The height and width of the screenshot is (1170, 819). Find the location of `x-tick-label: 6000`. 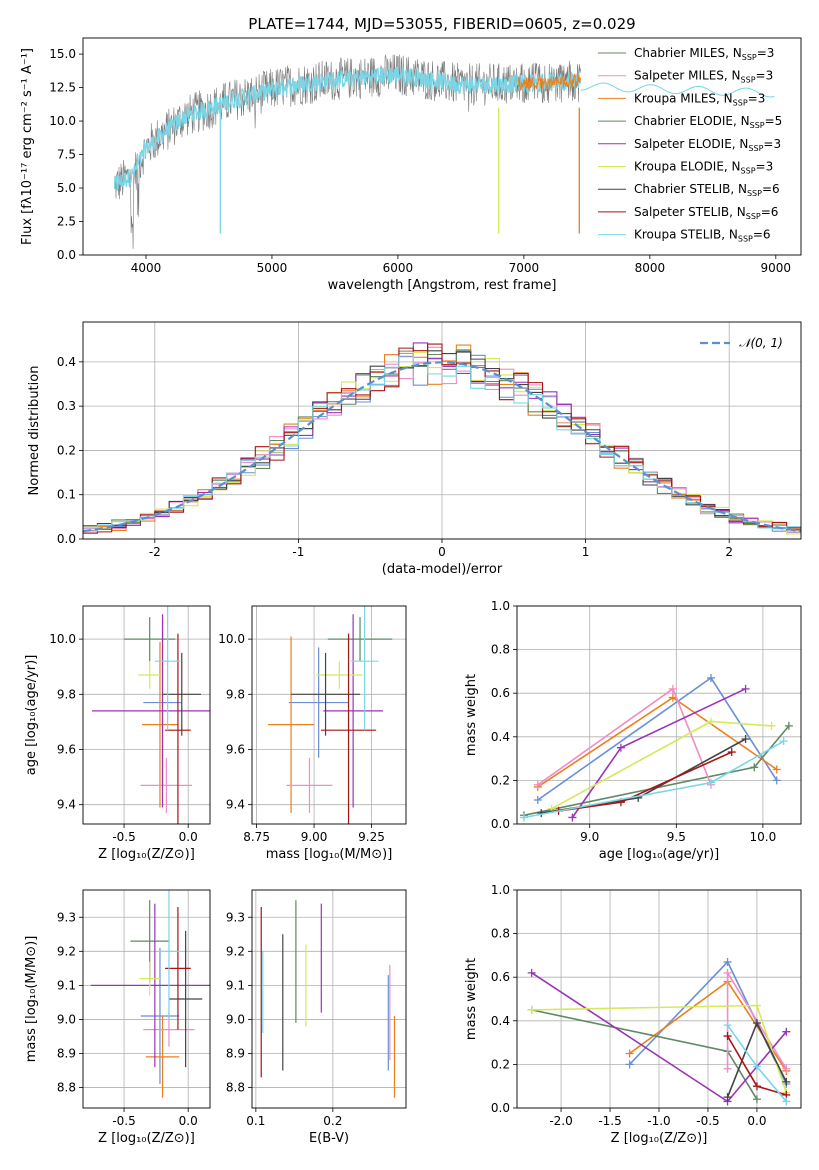

x-tick-label: 6000 is located at coordinates (398, 268).